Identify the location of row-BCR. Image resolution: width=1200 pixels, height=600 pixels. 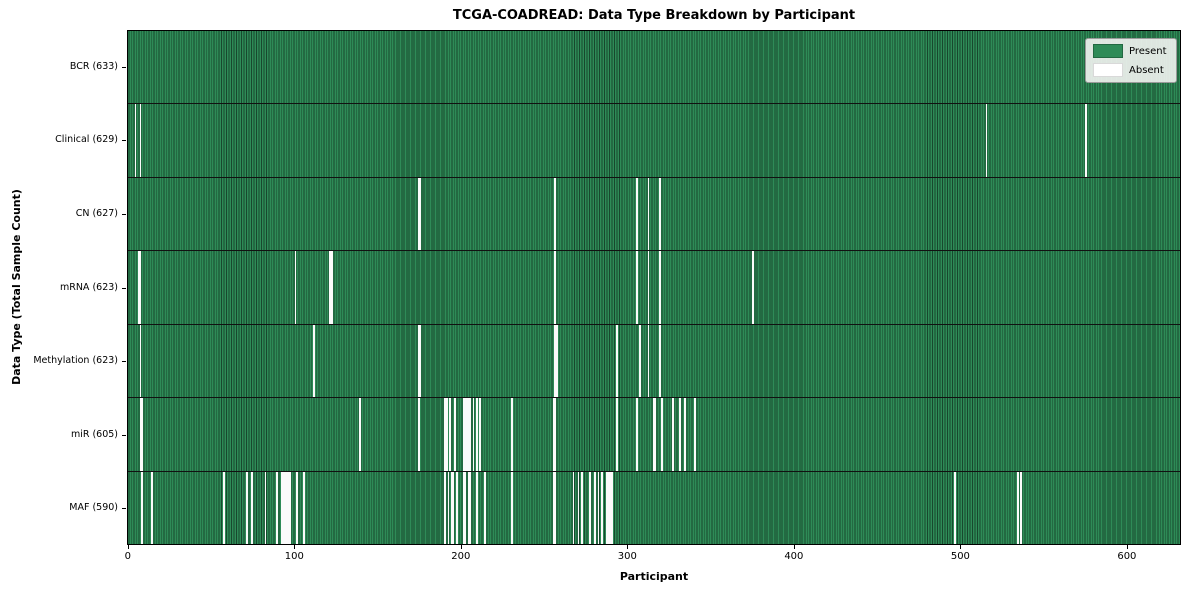
(654, 67).